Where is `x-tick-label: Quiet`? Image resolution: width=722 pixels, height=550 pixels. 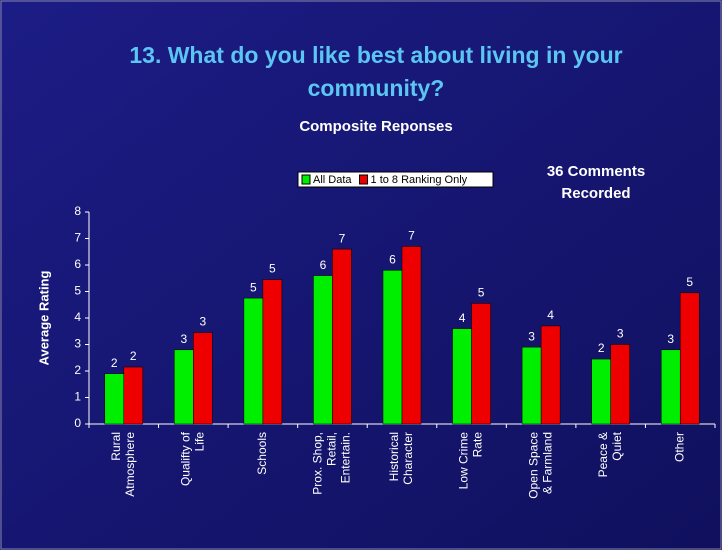
x-tick-label: Quiet is located at coordinates (617, 445).